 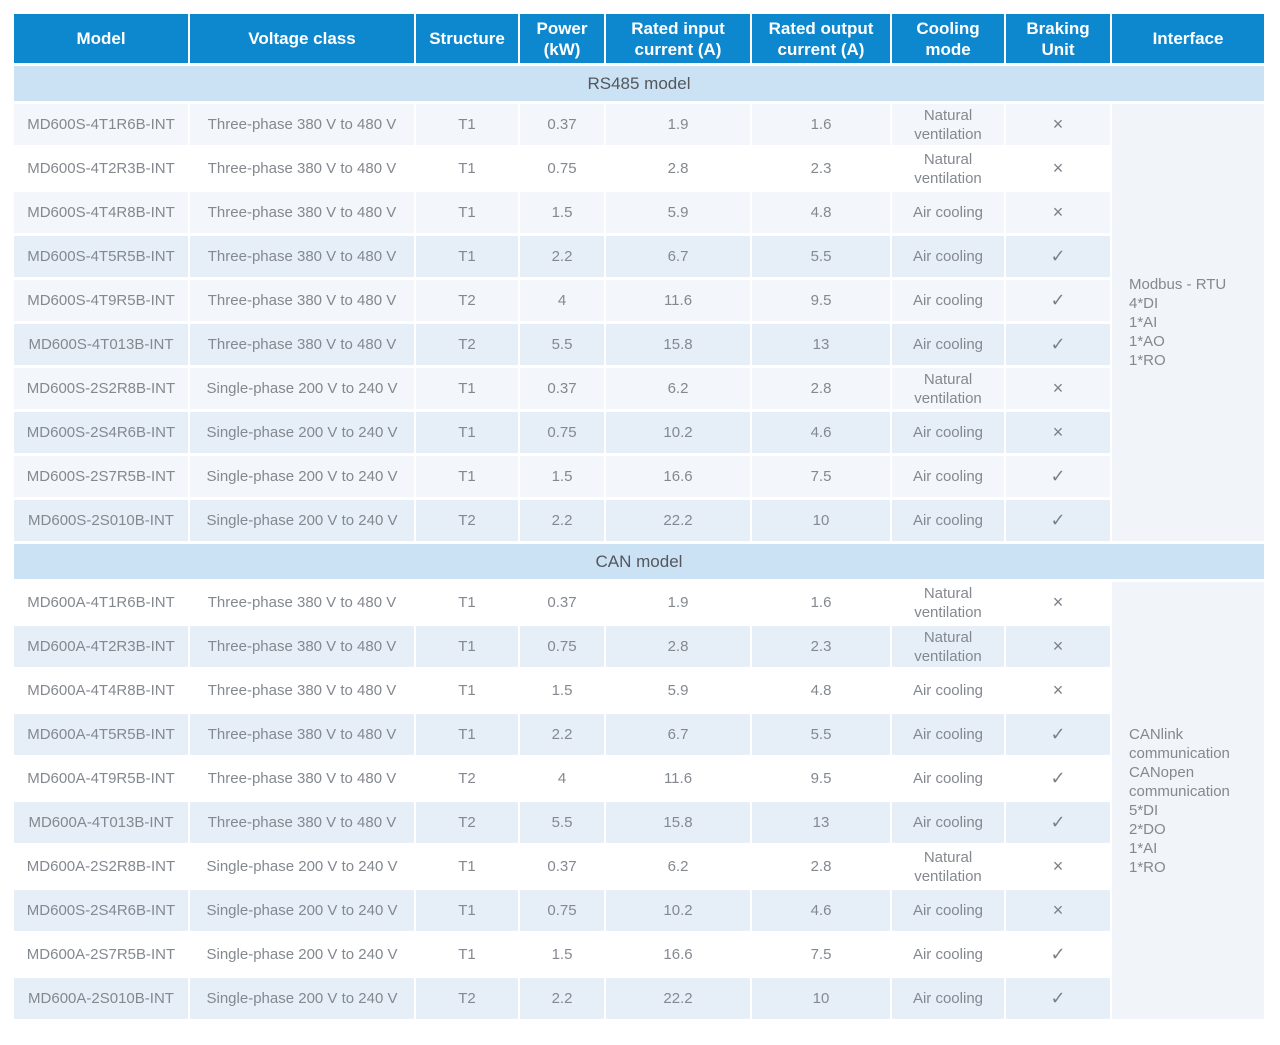 What do you see at coordinates (822, 956) in the screenshot?
I see `cell-output: 7.5` at bounding box center [822, 956].